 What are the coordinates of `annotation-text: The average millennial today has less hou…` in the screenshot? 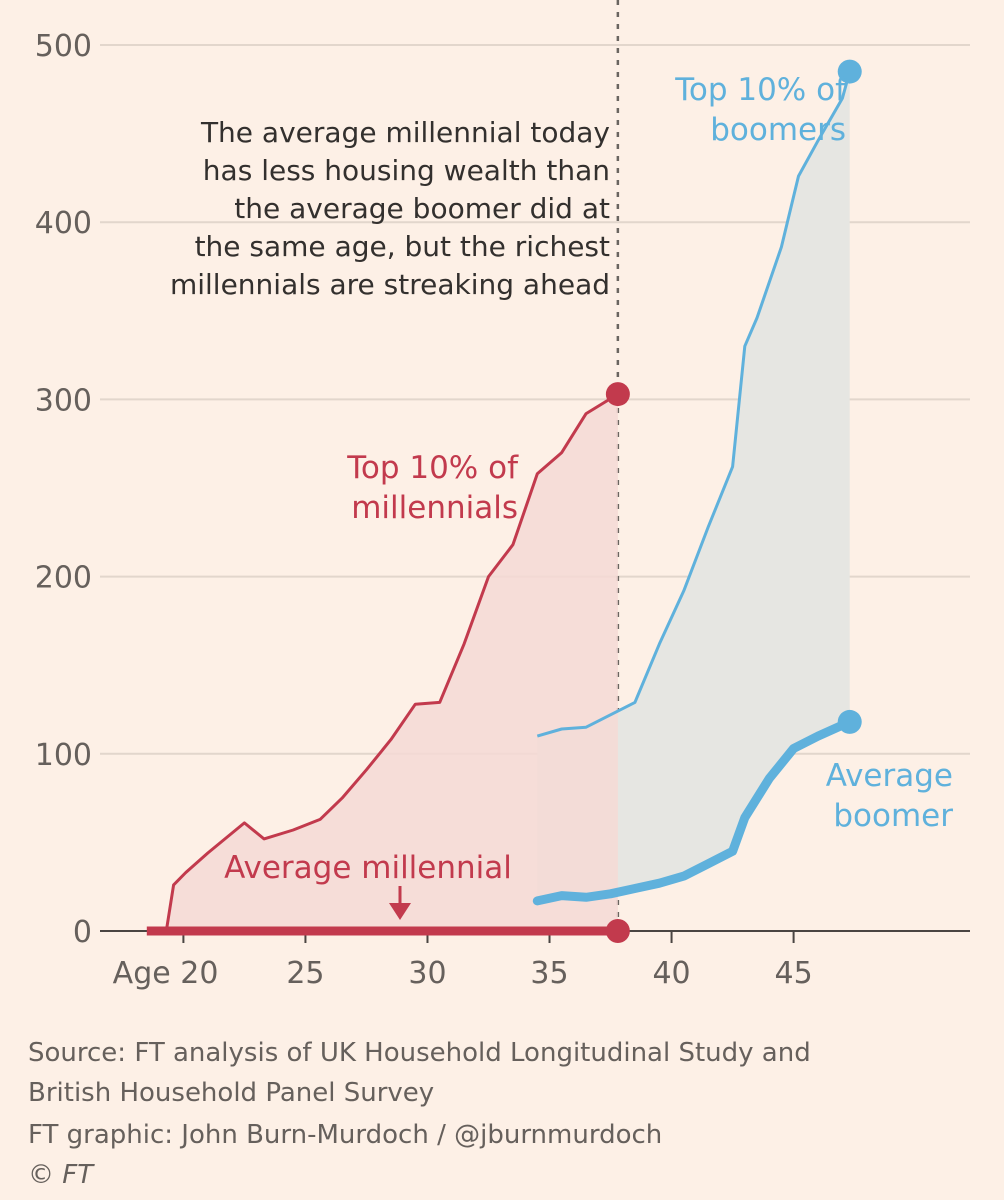 It's located at (390, 208).